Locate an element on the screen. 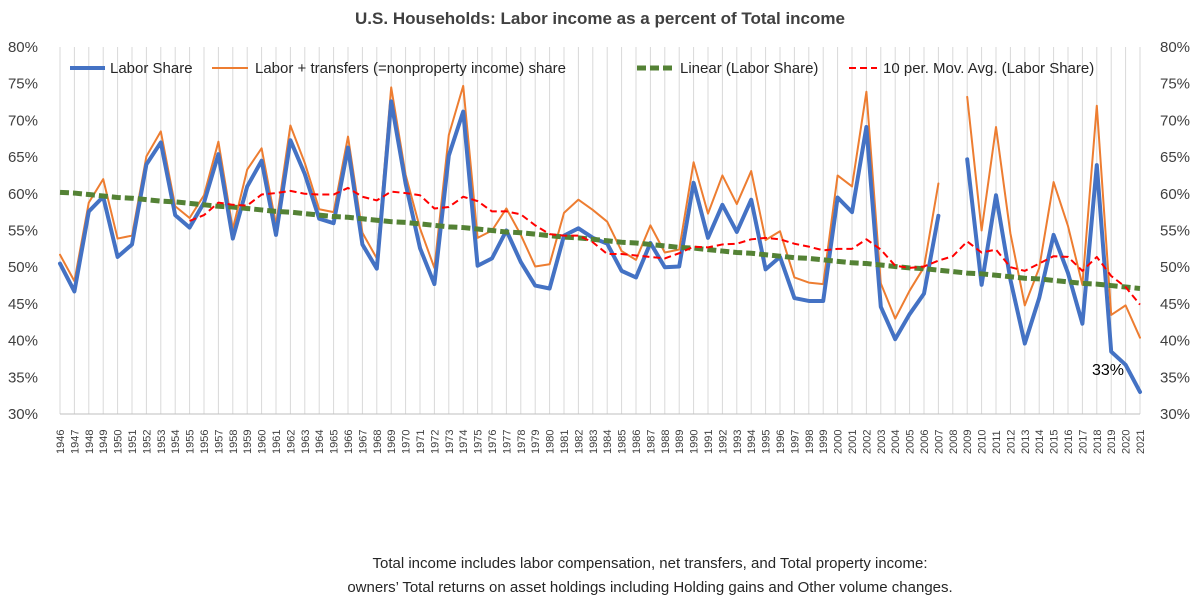 This screenshot has width=1200, height=600. x-tick-label: 1966 is located at coordinates (349, 442).